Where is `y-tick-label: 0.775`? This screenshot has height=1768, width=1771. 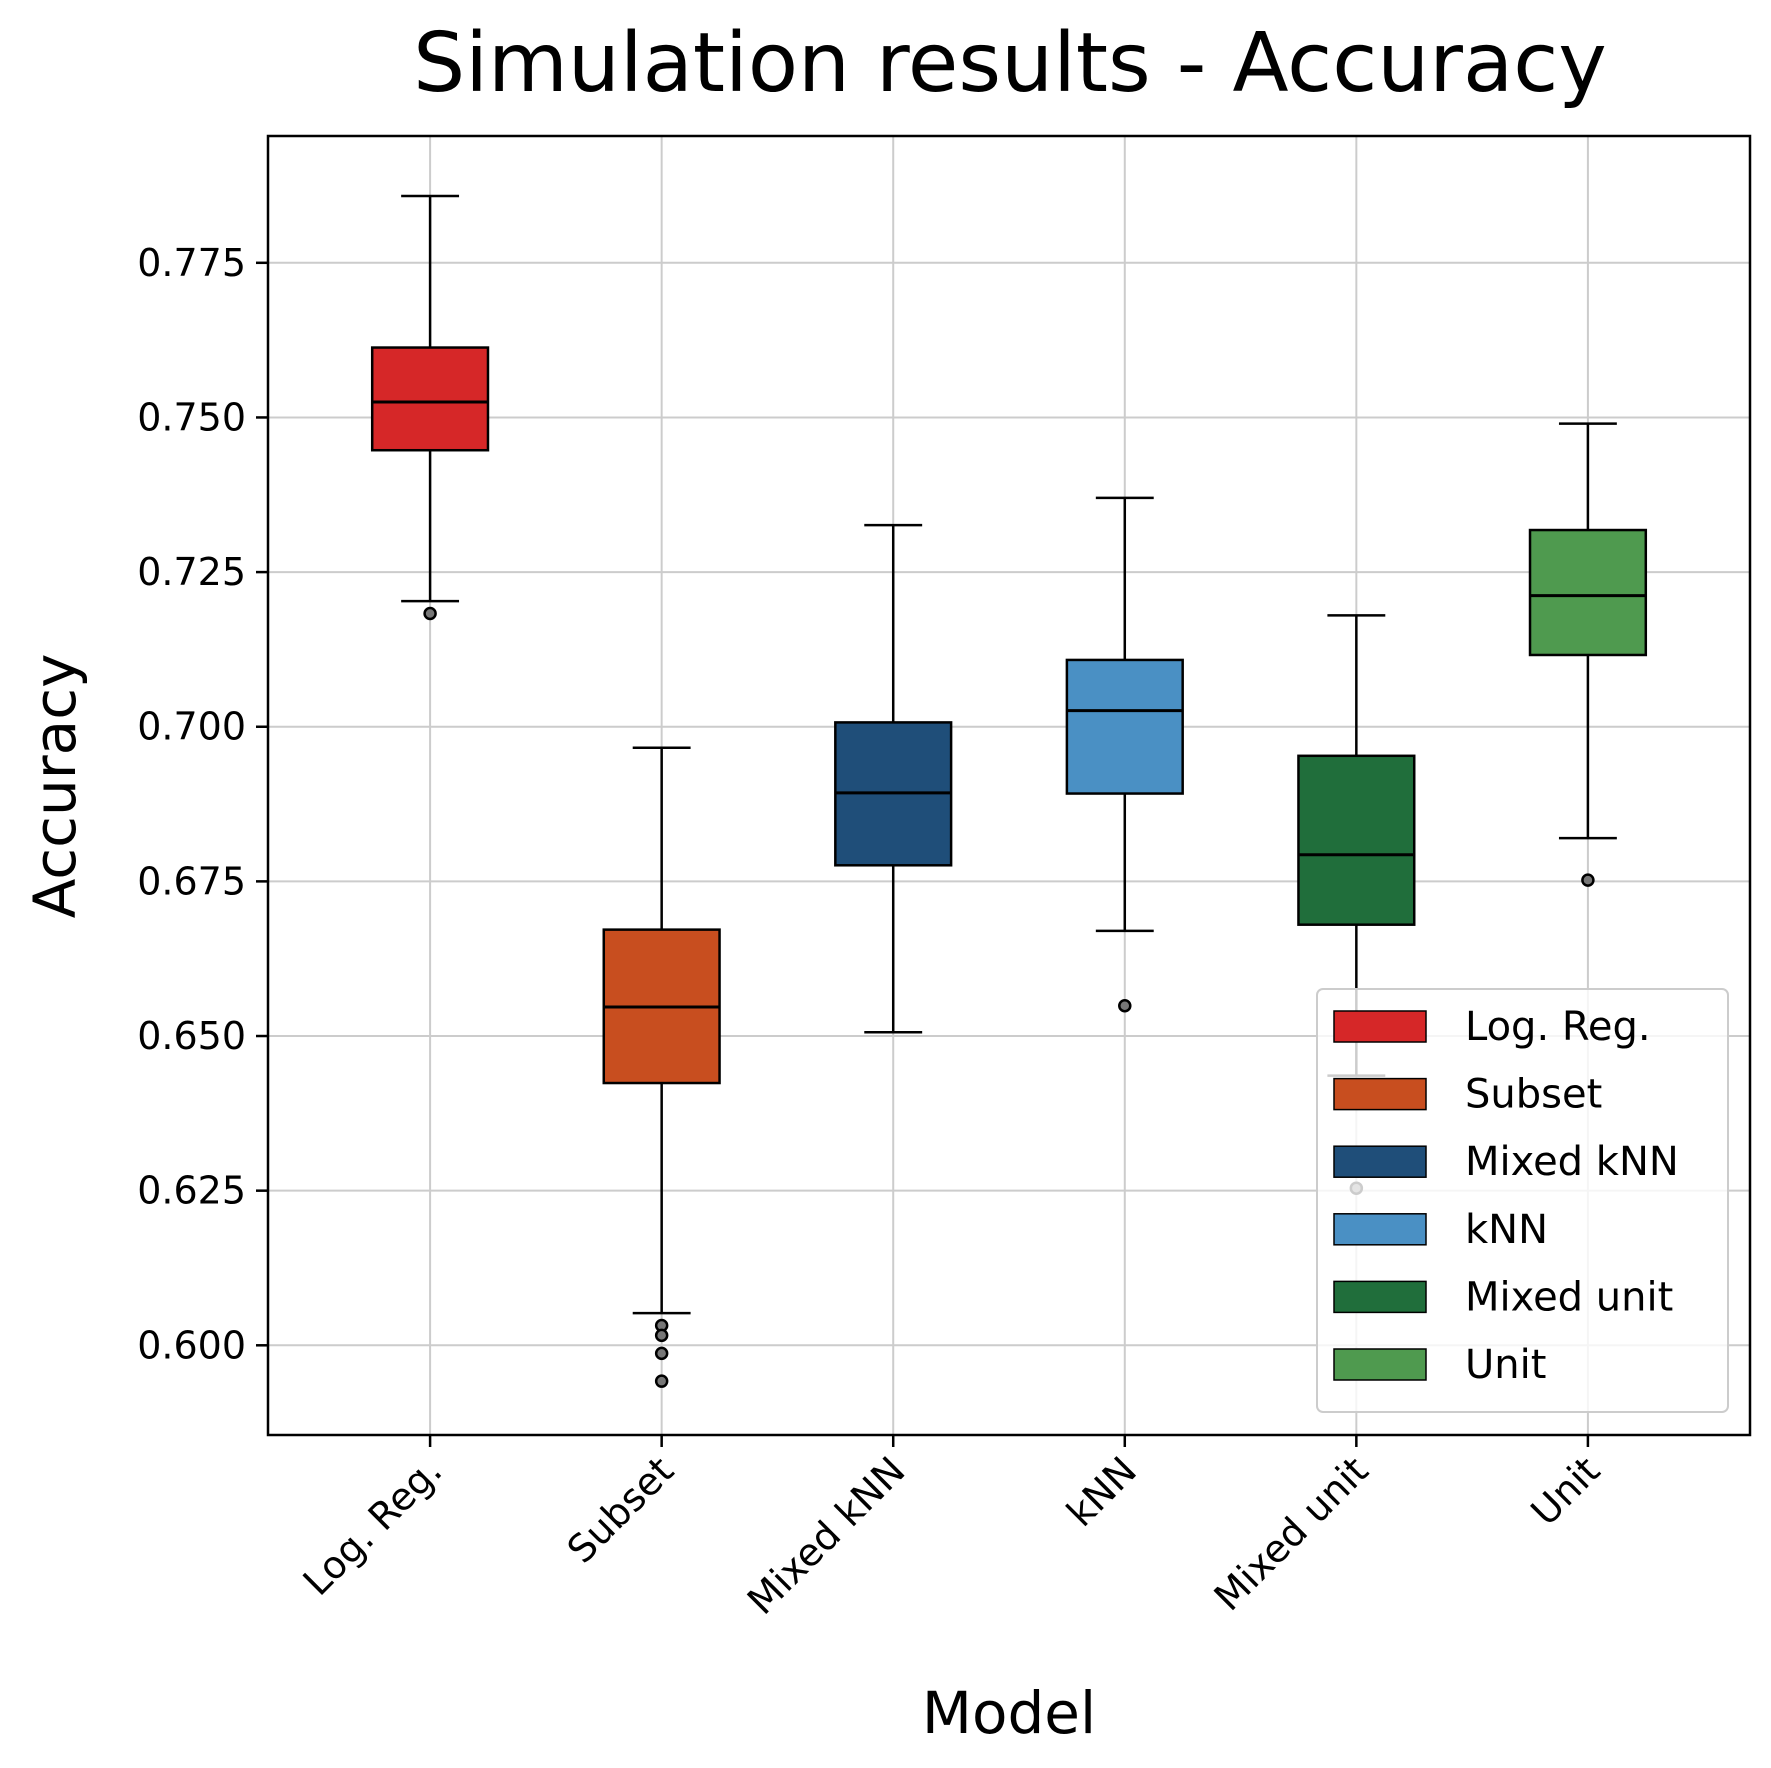
y-tick-label: 0.775 is located at coordinates (191, 263).